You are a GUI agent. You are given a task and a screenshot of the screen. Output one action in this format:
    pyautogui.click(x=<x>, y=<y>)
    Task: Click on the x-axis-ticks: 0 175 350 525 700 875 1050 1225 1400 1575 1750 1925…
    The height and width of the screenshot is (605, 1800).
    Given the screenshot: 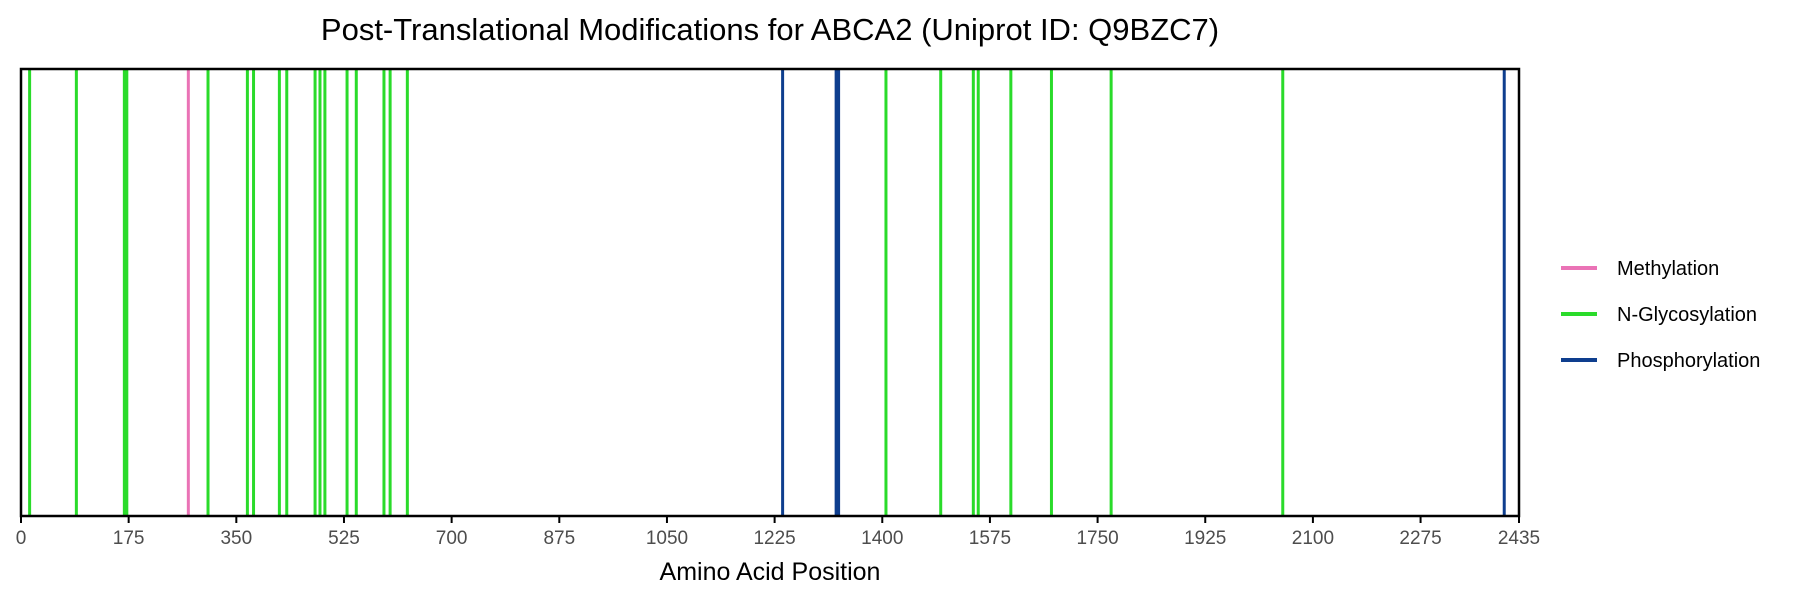 What is the action you would take?
    pyautogui.click(x=778, y=532)
    